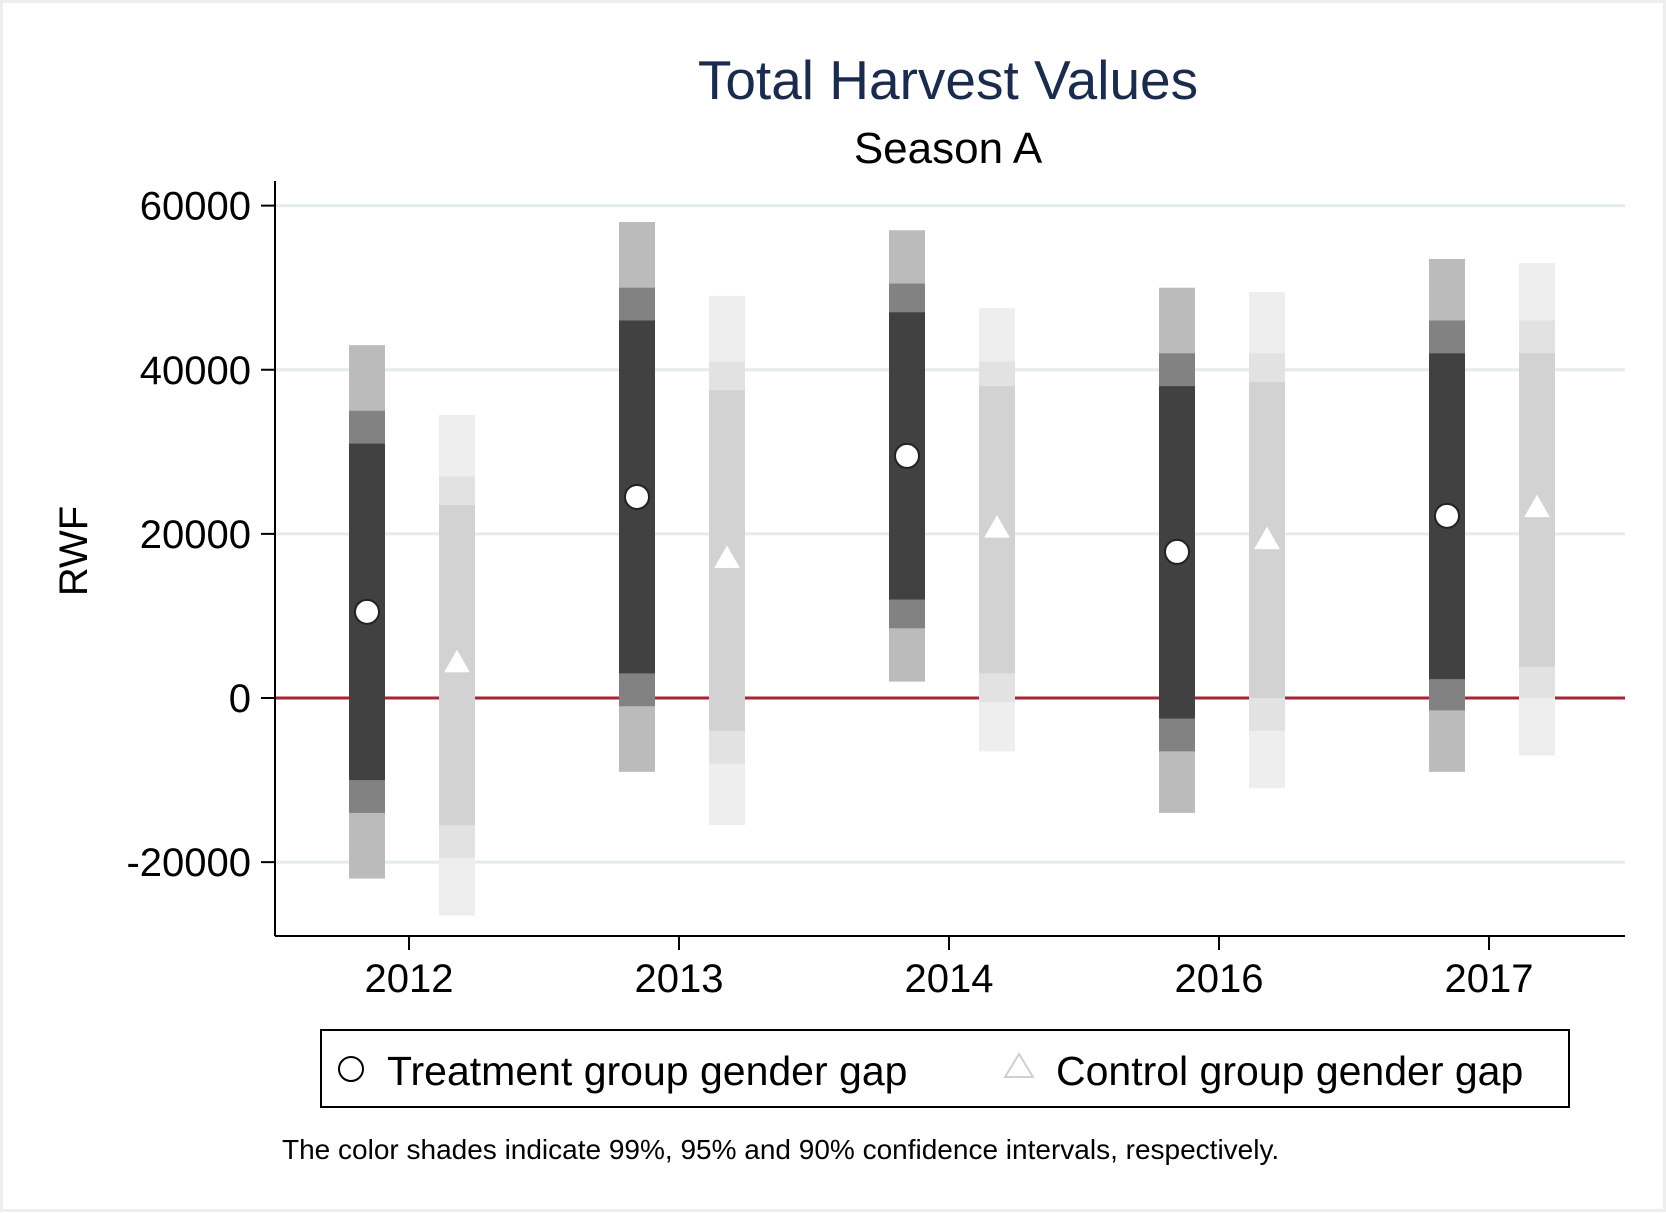 Image resolution: width=1666 pixels, height=1214 pixels. Describe the element at coordinates (74, 551) in the screenshot. I see `y-axis-label: RWF` at that location.